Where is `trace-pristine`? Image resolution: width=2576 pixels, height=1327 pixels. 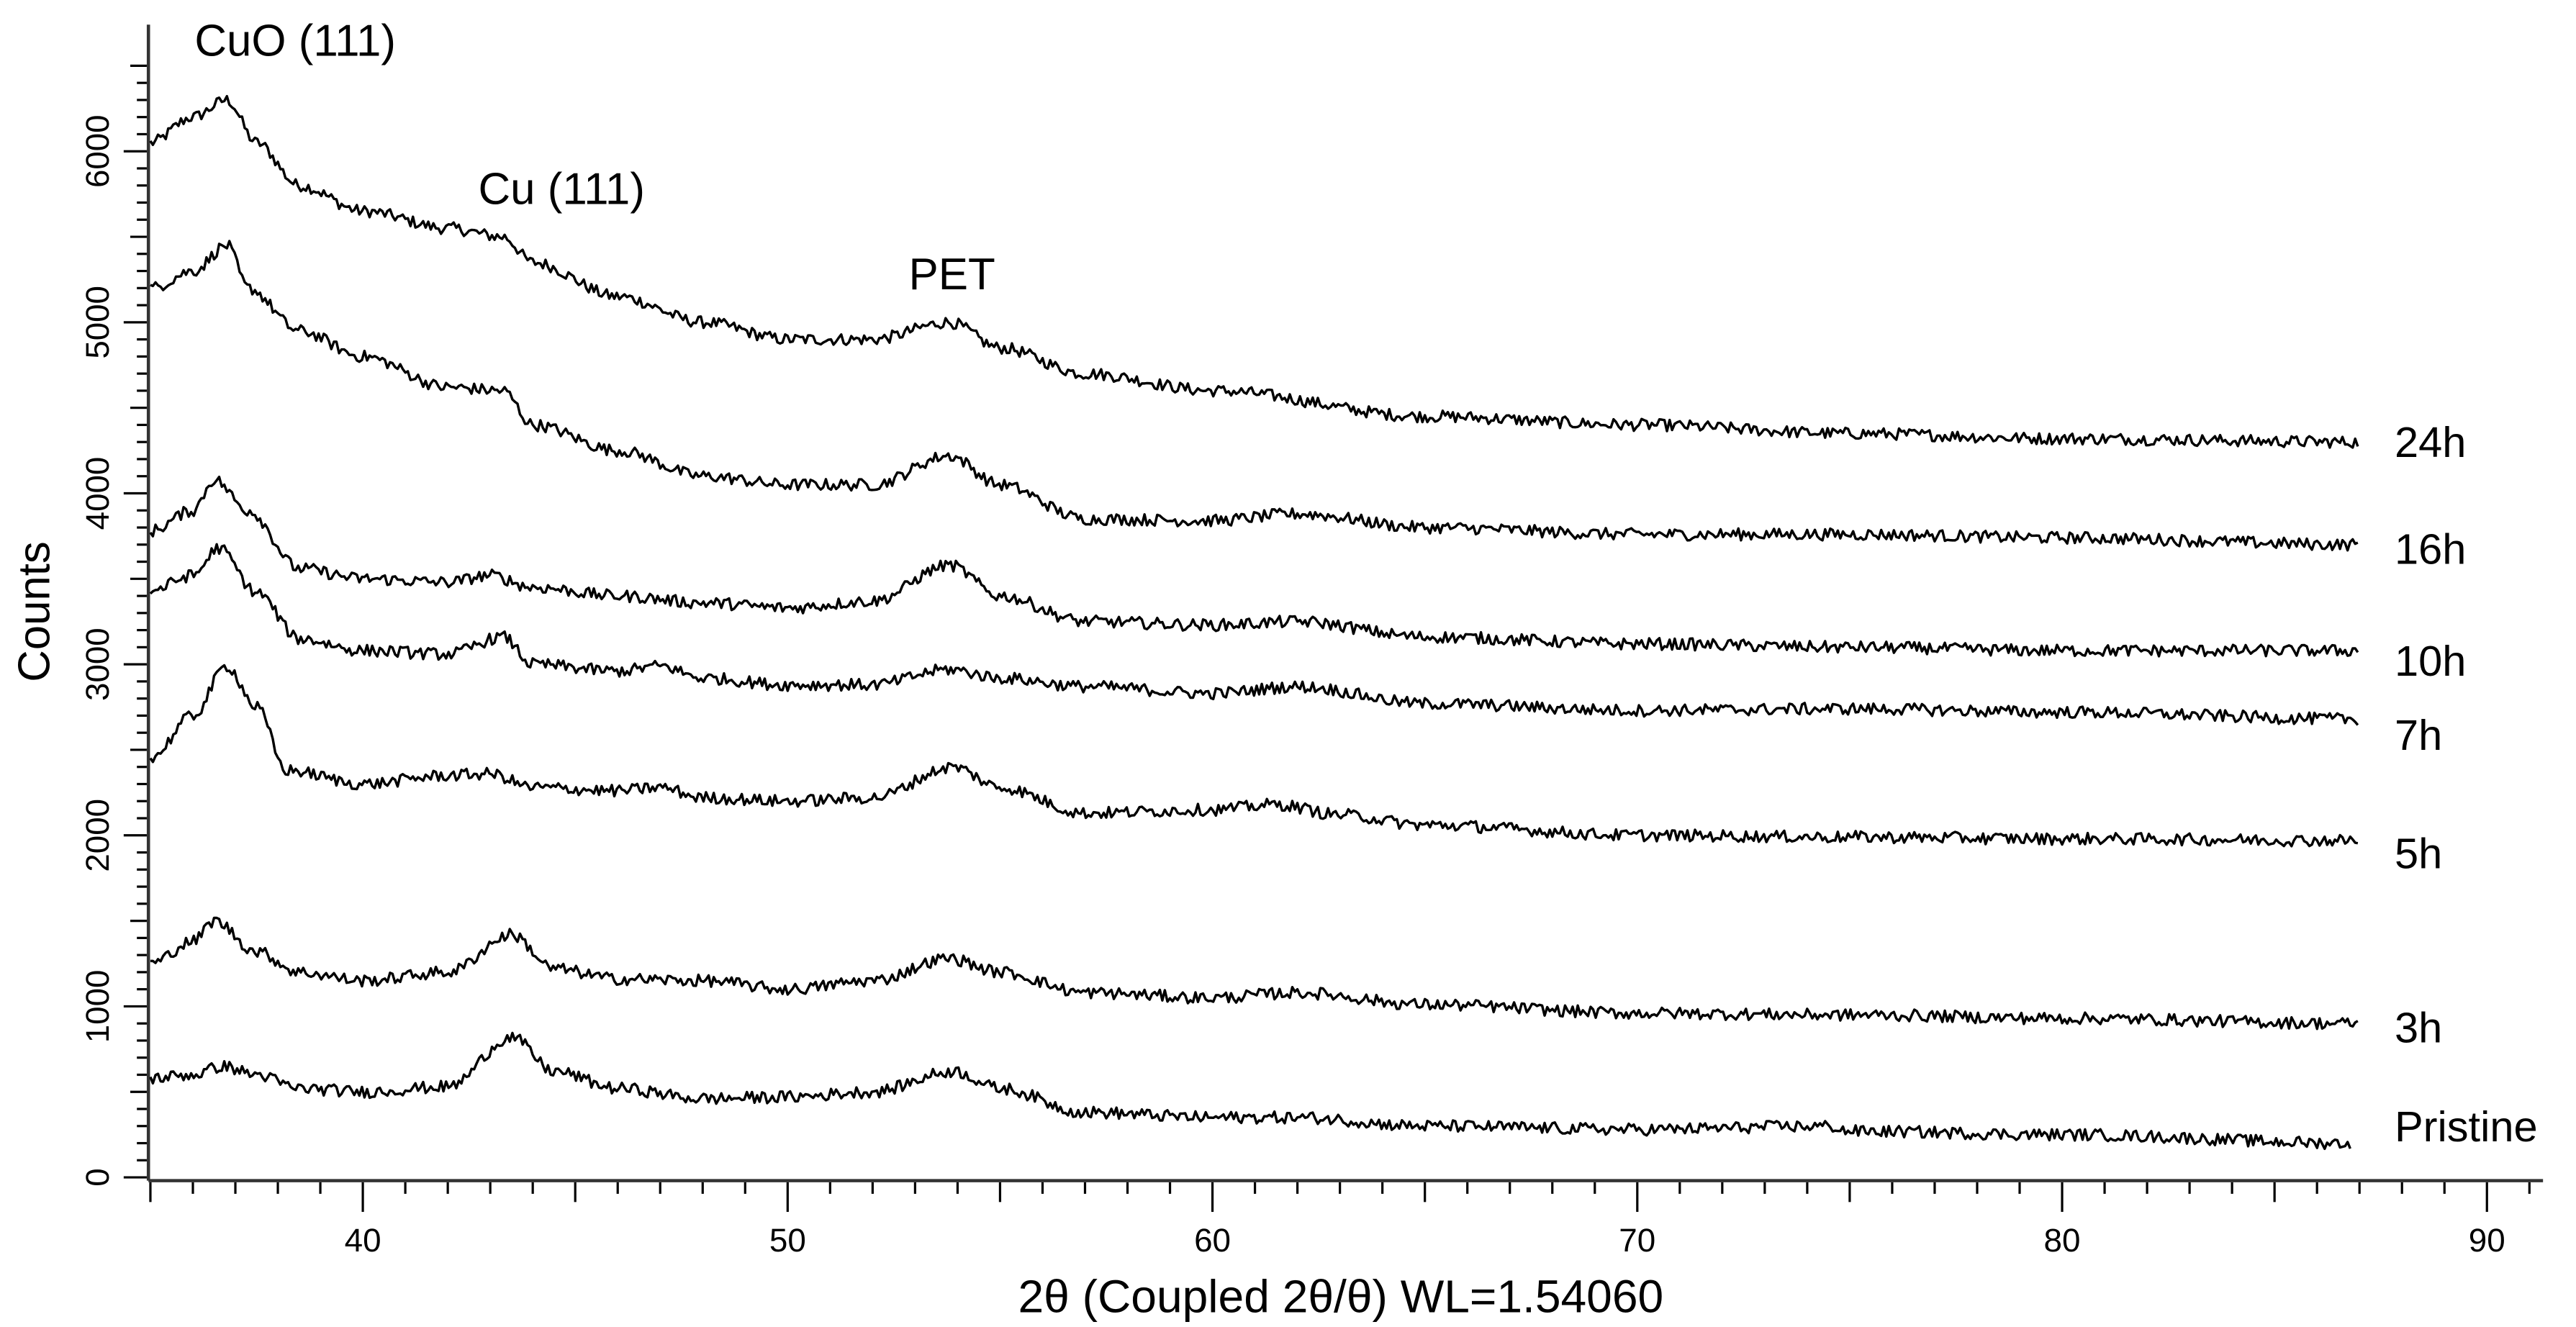 trace-pristine is located at coordinates (1250, 1091).